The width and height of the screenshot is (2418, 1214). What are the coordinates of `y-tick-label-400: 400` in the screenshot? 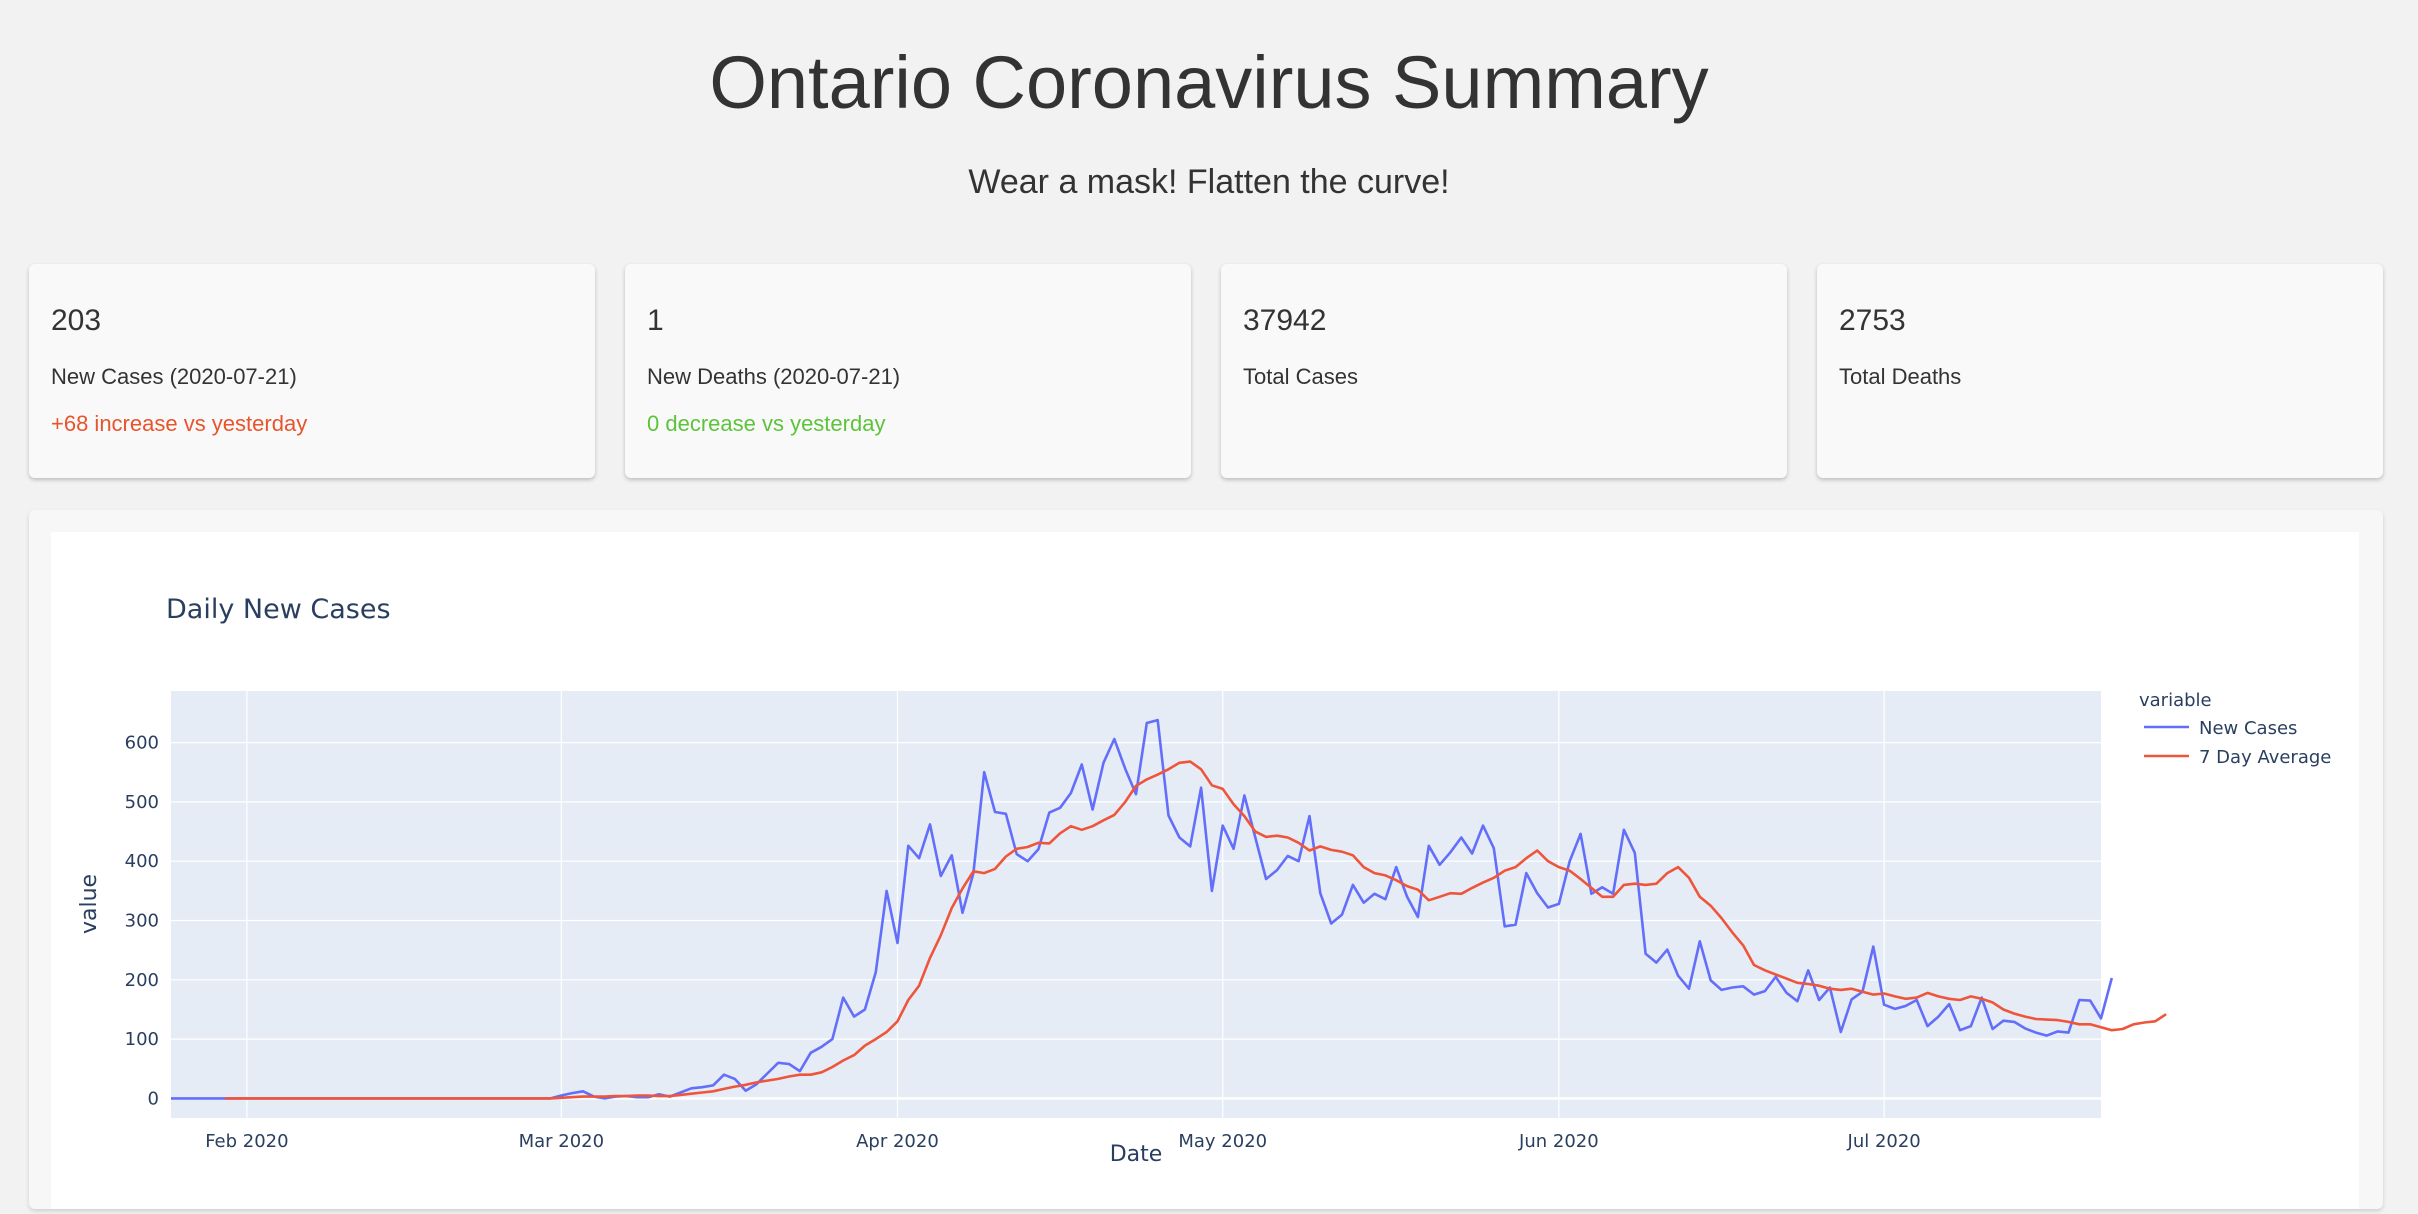 It's located at (142, 861).